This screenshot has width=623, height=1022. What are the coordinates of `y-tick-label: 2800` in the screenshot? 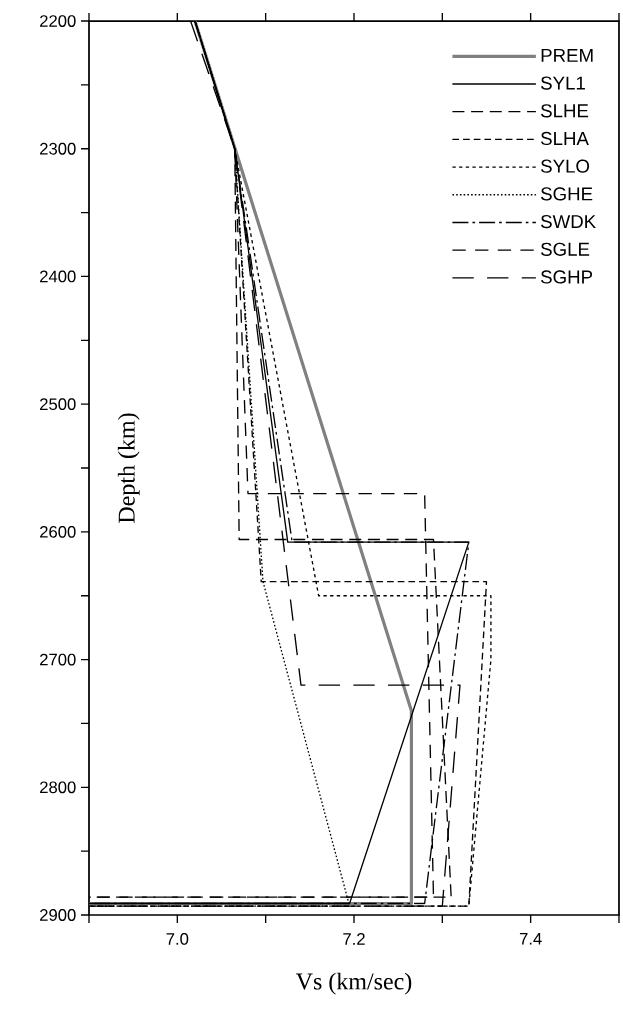 It's located at (57, 787).